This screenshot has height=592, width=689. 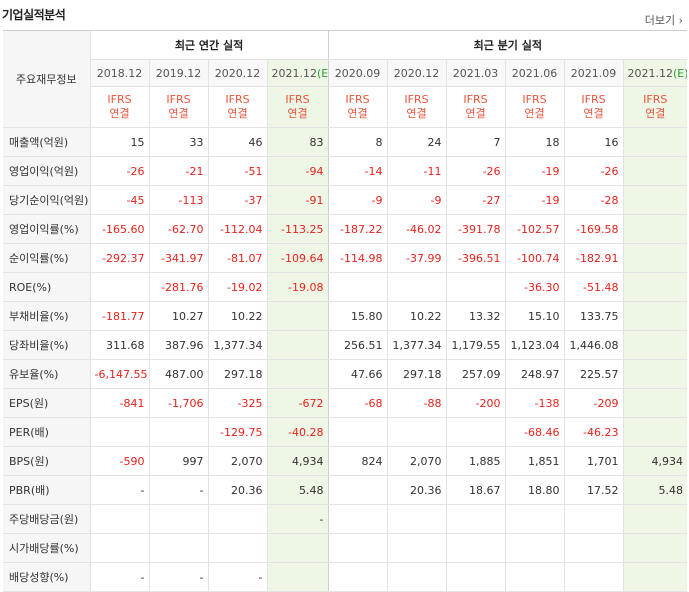 I want to click on value-cell: 297.18, so click(x=237, y=374).